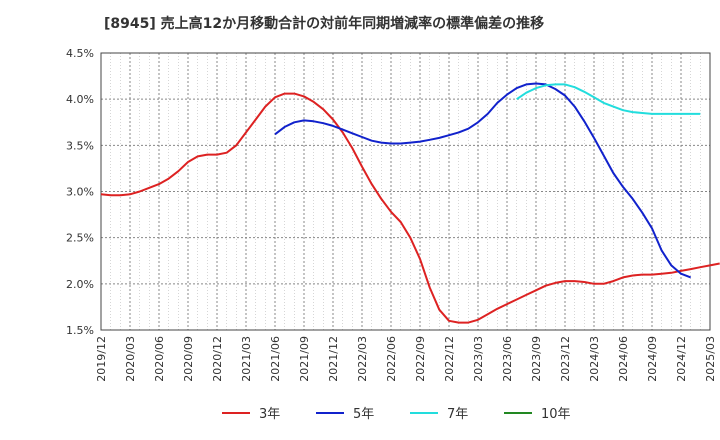 Image resolution: width=720 pixels, height=440 pixels. I want to click on x-tick-label: 2021/12, so click(333, 359).